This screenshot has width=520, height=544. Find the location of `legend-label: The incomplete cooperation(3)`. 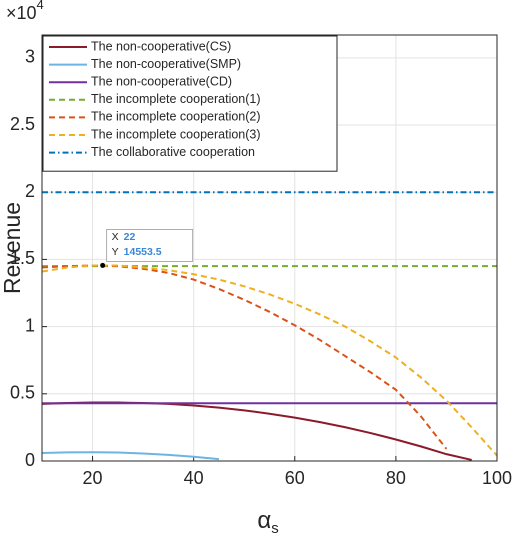

legend-label: The incomplete cooperation(3) is located at coordinates (176, 134).